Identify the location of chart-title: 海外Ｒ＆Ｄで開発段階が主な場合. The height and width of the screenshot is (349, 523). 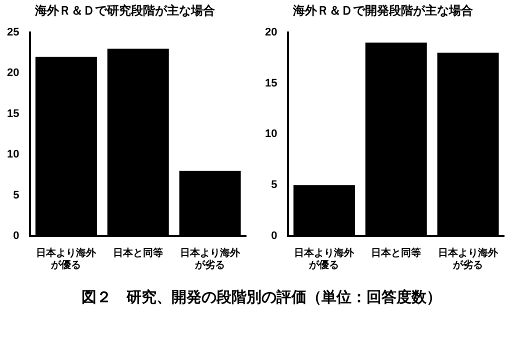
(383, 11).